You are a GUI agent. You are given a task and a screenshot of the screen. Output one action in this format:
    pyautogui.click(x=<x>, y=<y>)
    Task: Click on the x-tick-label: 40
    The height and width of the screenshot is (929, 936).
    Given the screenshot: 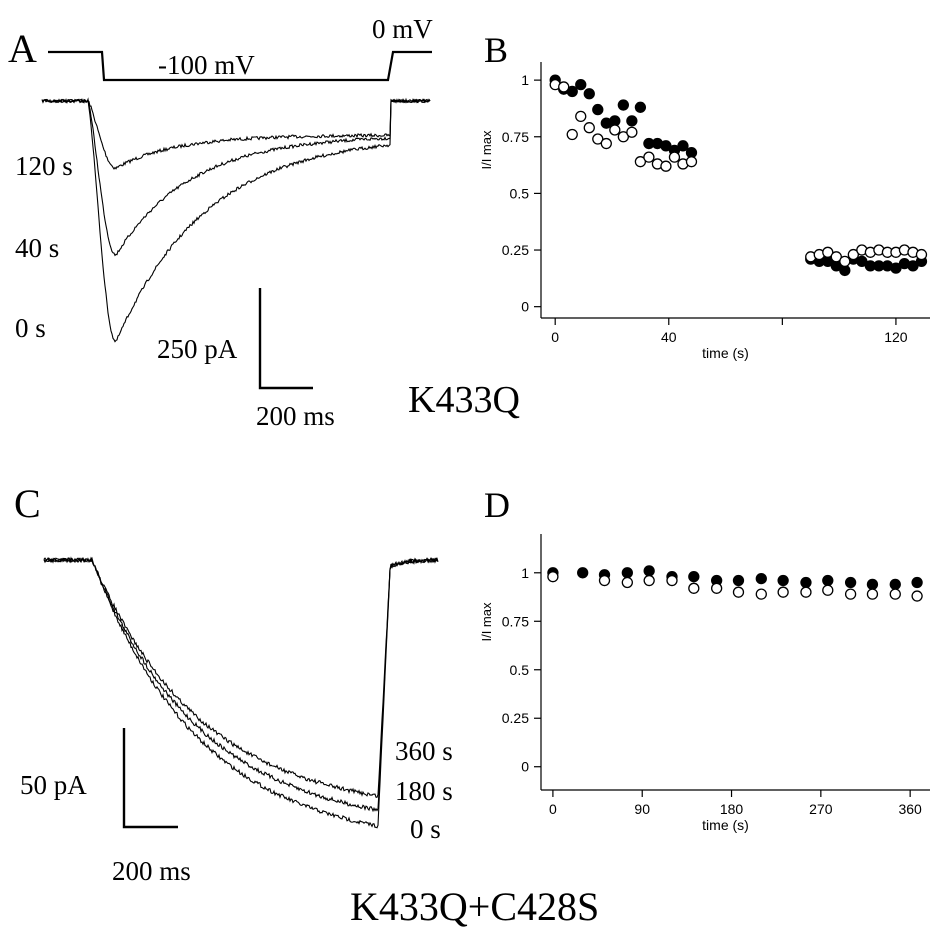 What is the action you would take?
    pyautogui.click(x=669, y=337)
    